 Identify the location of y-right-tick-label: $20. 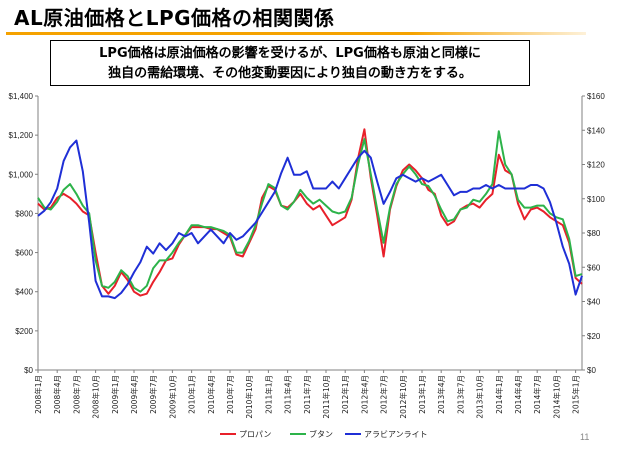
(594, 336).